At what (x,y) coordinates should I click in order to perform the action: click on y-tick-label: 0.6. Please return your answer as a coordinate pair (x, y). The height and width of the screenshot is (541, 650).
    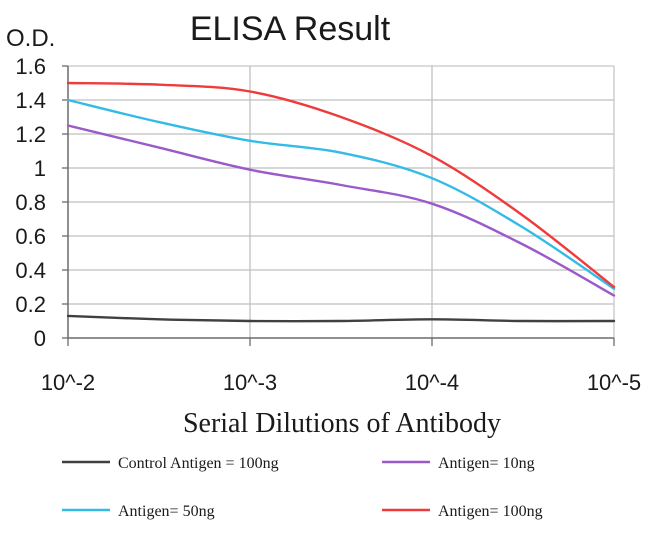
    Looking at the image, I should click on (30, 236).